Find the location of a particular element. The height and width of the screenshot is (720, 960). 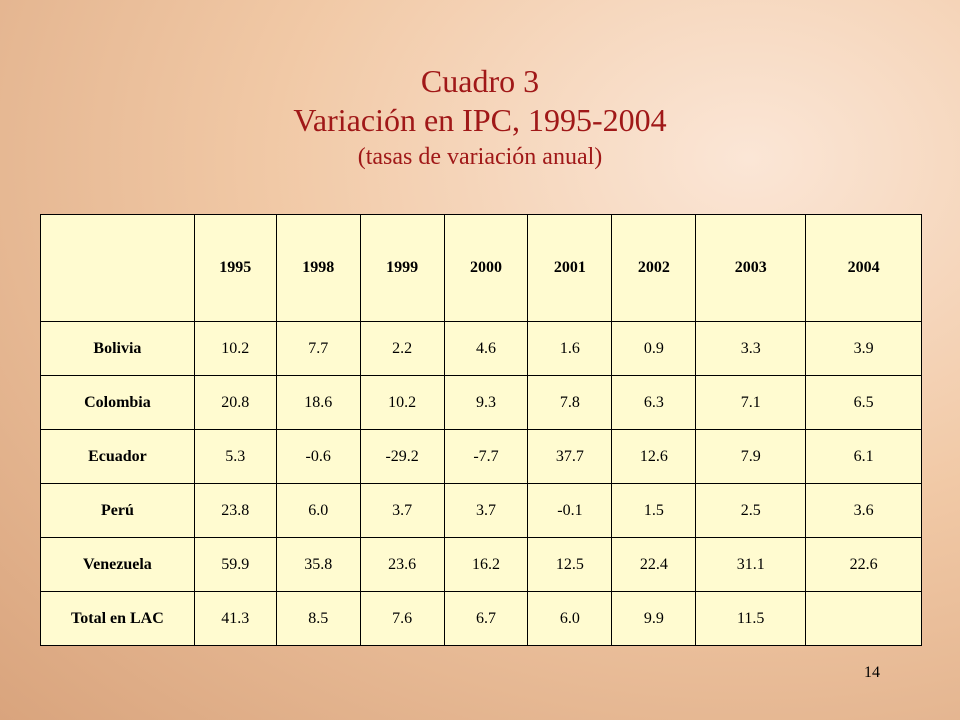

value-cell: 9.9 is located at coordinates (654, 618).